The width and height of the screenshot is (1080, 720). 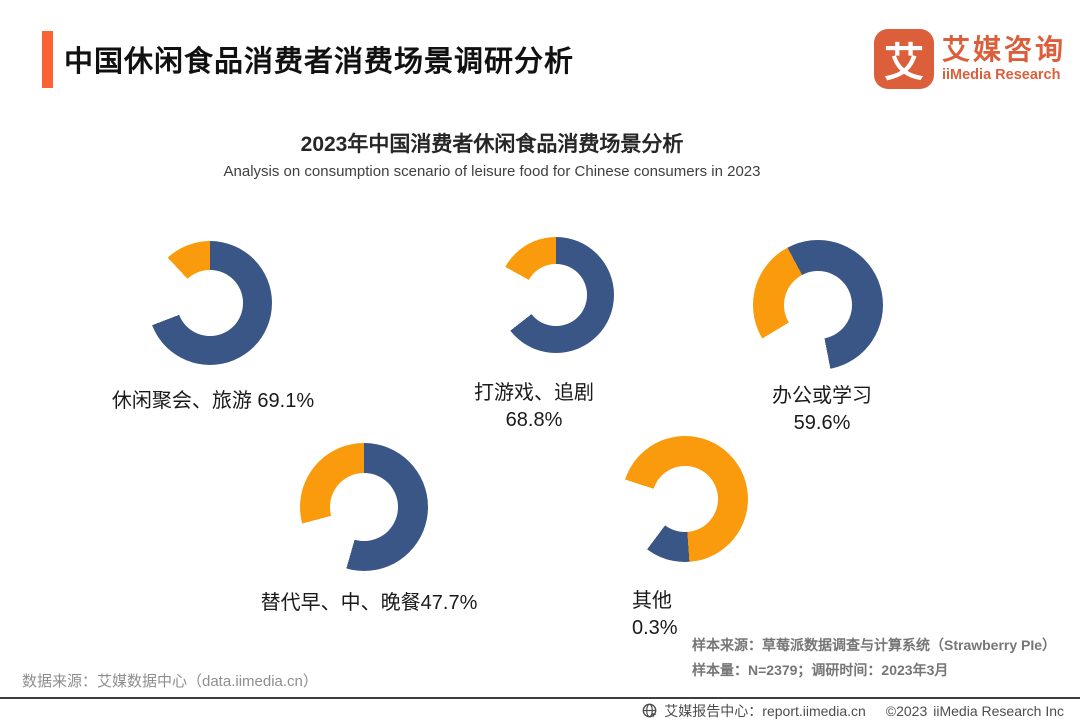 I want to click on donut-gaming-drama, so click(x=556, y=295).